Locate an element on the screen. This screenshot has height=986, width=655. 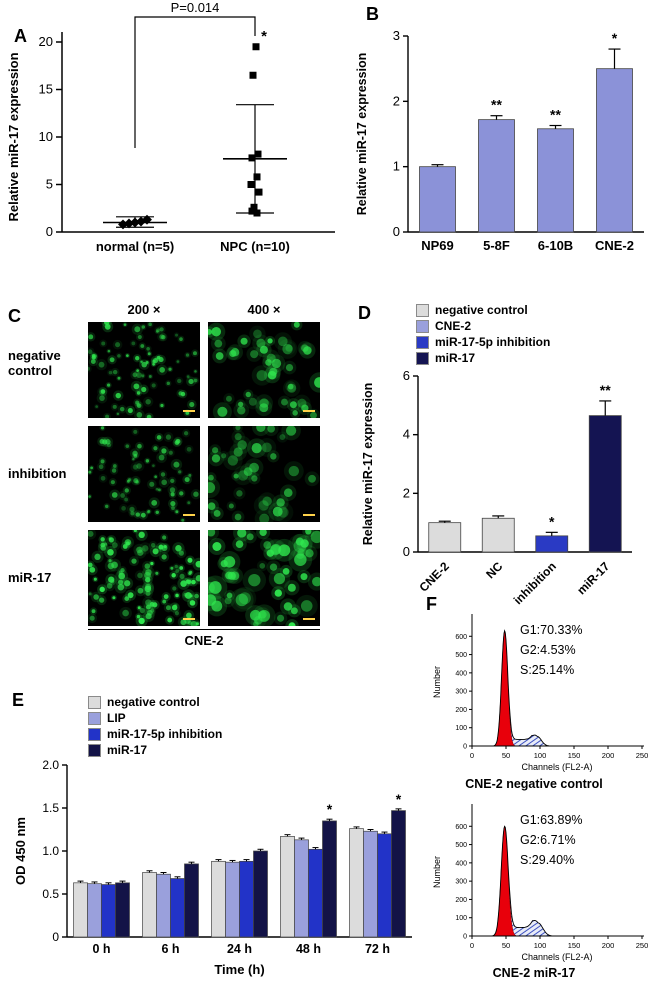
svg-text: 500 is located at coordinates (461, 655).